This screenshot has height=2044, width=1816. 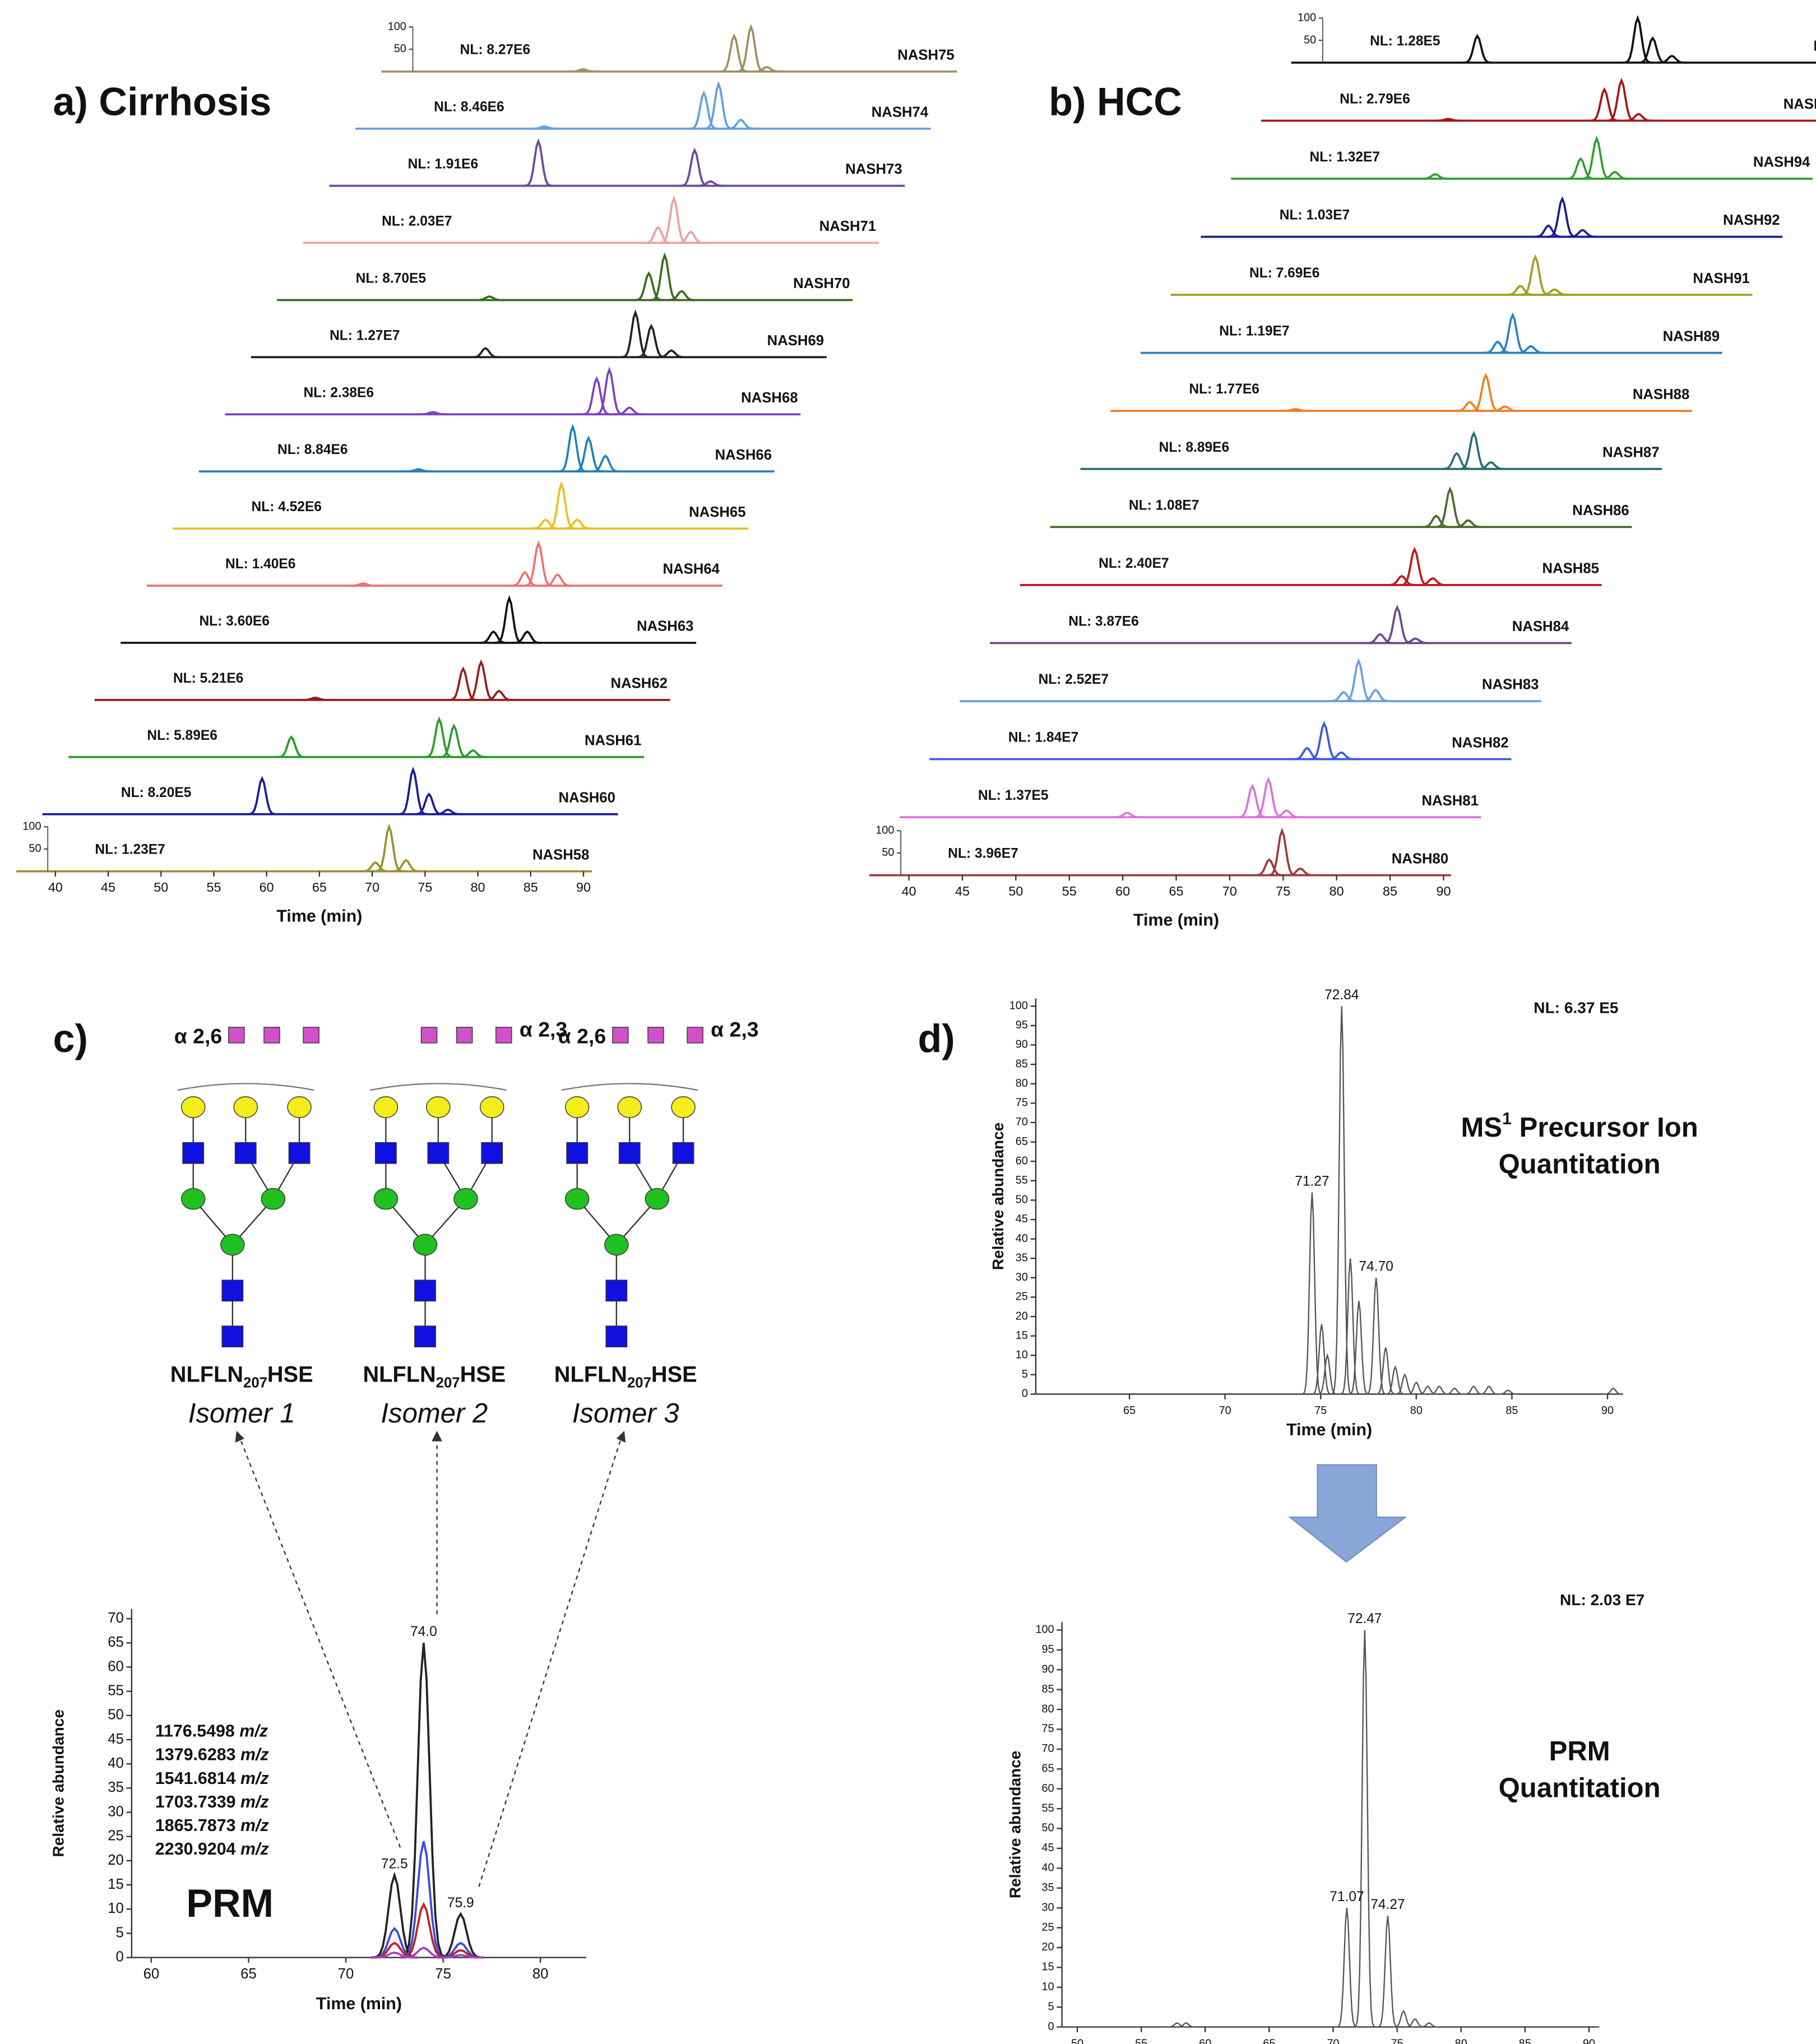 What do you see at coordinates (1022, 1219) in the screenshot?
I see `y-tick-label: 45` at bounding box center [1022, 1219].